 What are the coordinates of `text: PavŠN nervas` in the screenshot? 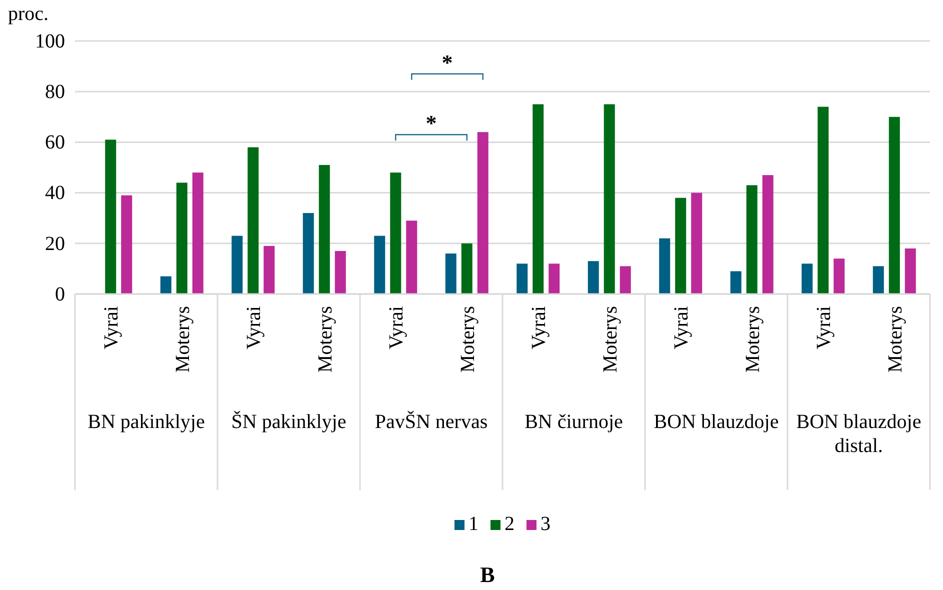 It's located at (431, 421).